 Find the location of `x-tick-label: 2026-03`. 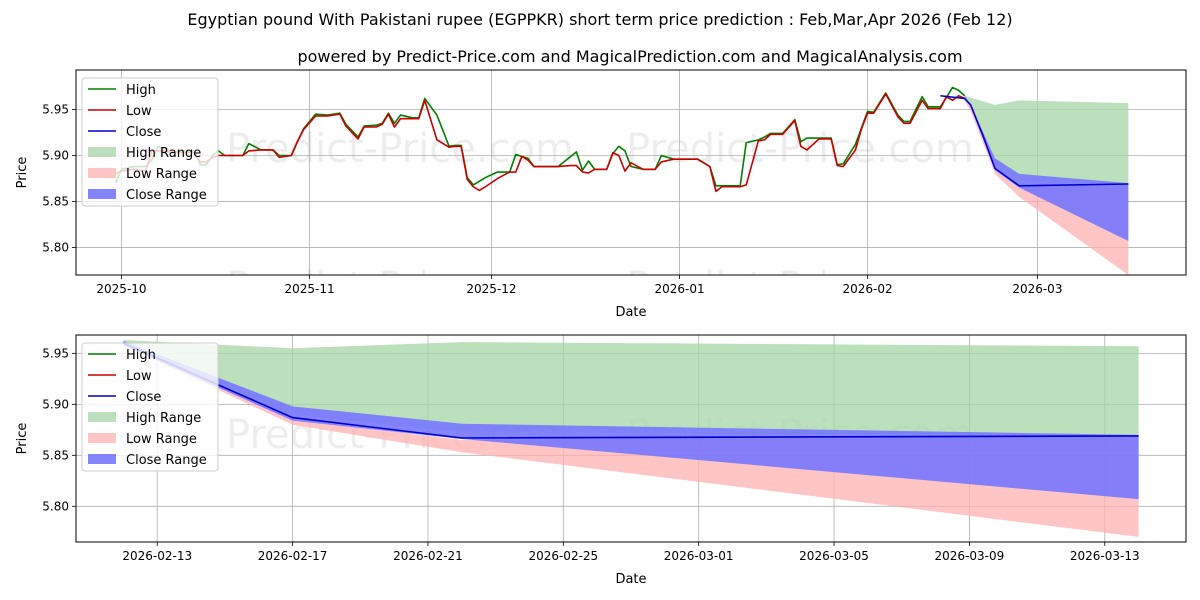

x-tick-label: 2026-03 is located at coordinates (1037, 289).